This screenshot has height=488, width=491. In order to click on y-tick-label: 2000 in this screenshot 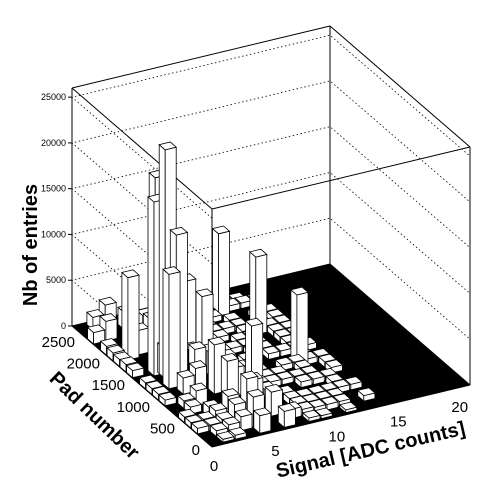, I will do `click(83, 364)`.